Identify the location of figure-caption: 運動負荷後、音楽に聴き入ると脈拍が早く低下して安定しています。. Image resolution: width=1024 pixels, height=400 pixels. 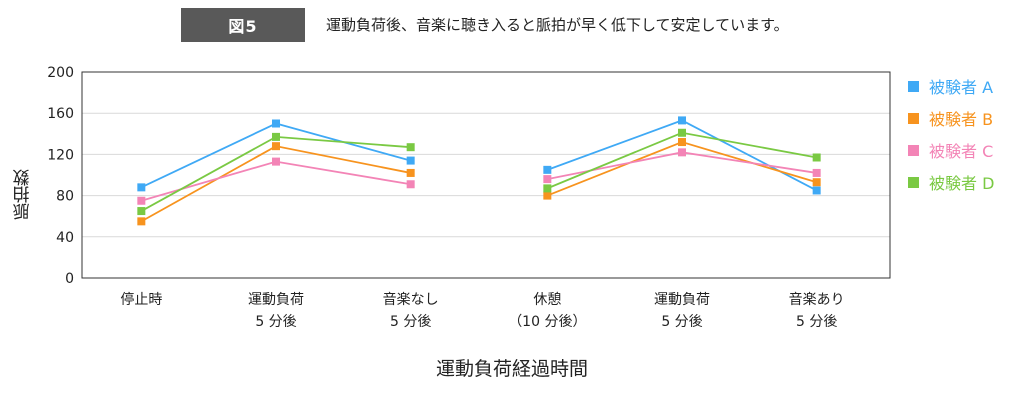
(557, 25).